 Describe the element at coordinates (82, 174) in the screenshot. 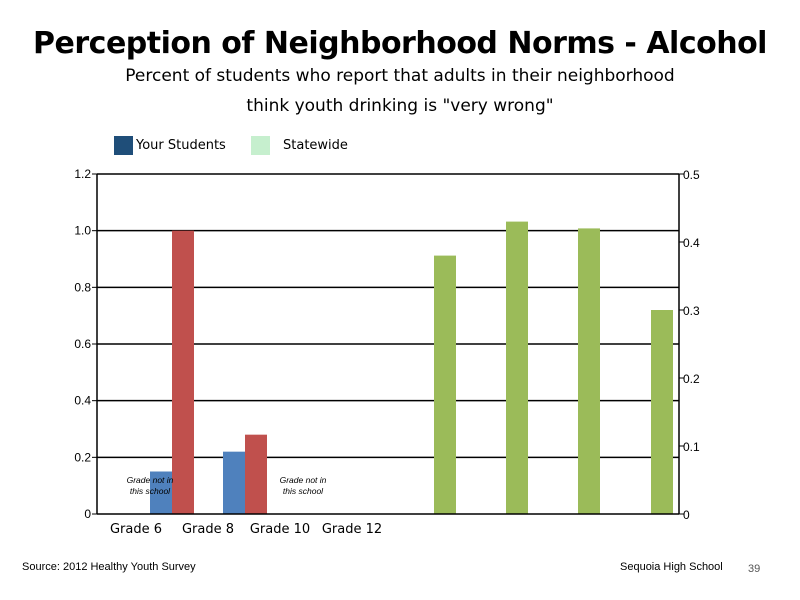

I see `left-axis-tick-label: 1.2` at that location.